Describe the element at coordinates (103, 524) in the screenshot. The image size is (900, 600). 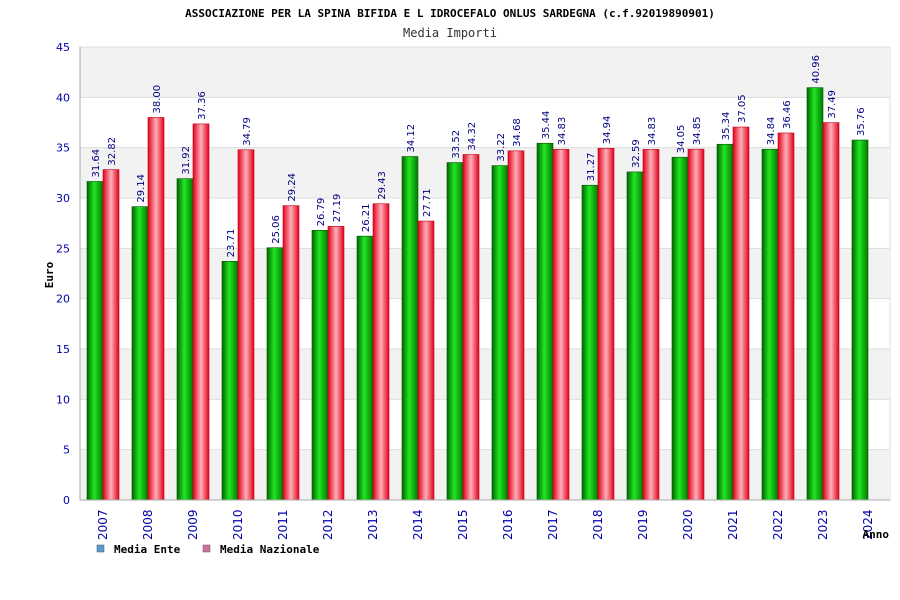
I see `x-tick-label-2007: 2007` at that location.